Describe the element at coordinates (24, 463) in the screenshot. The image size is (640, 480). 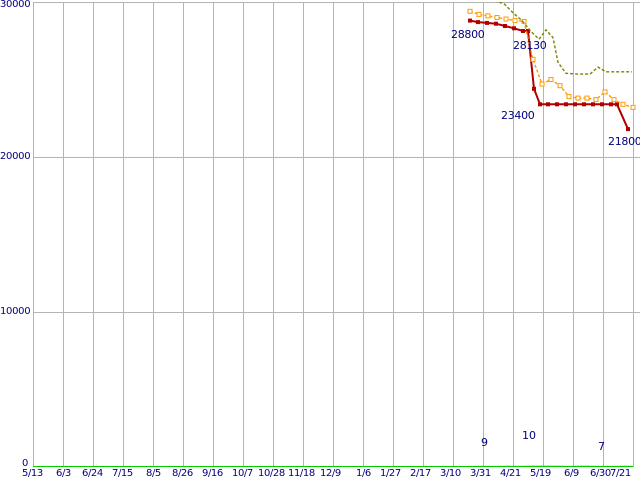
I see `y-tick-label: 0` at that location.